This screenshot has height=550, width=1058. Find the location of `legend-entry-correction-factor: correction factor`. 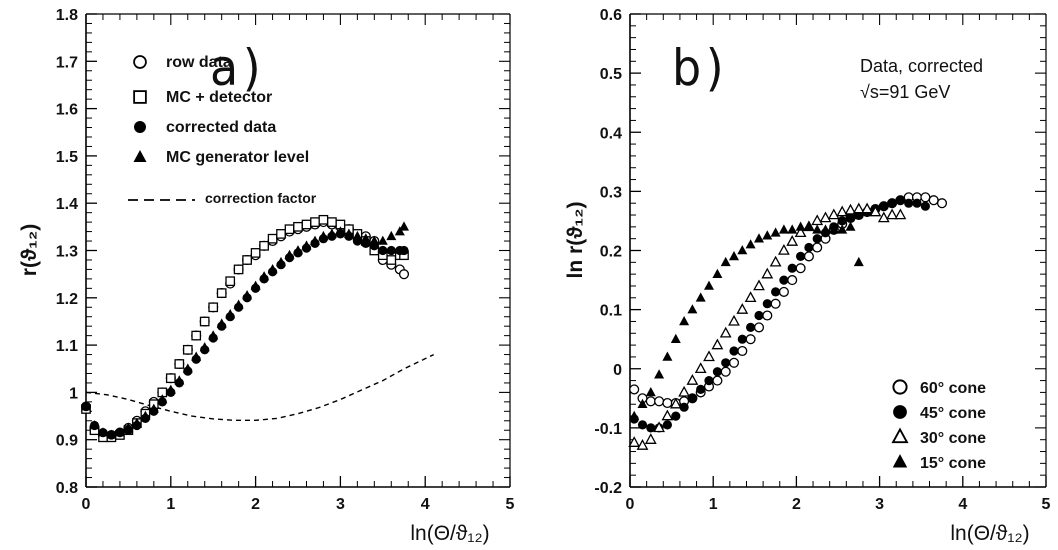

legend-entry-correction-factor: correction factor is located at coordinates (222, 198).